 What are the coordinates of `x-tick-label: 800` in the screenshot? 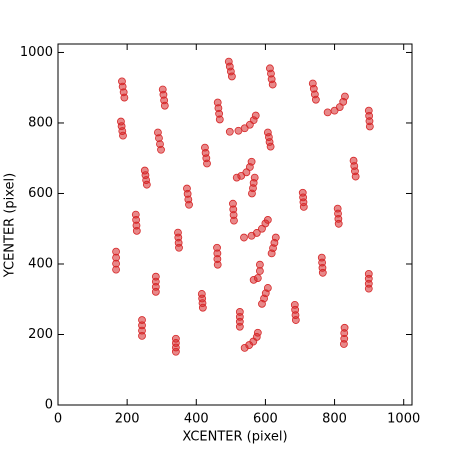 It's located at (334, 419).